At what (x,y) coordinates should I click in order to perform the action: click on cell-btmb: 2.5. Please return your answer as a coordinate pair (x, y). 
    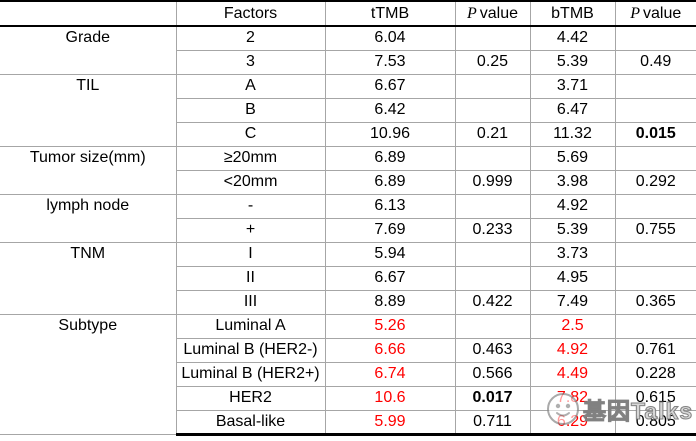
    Looking at the image, I should click on (572, 326).